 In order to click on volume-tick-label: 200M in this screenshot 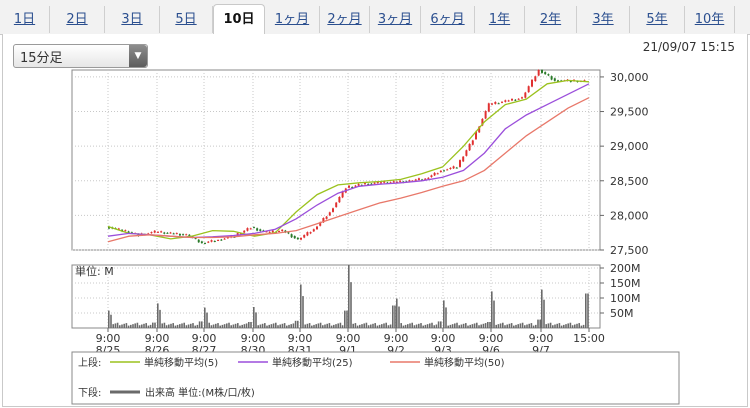, I will do `click(625, 268)`.